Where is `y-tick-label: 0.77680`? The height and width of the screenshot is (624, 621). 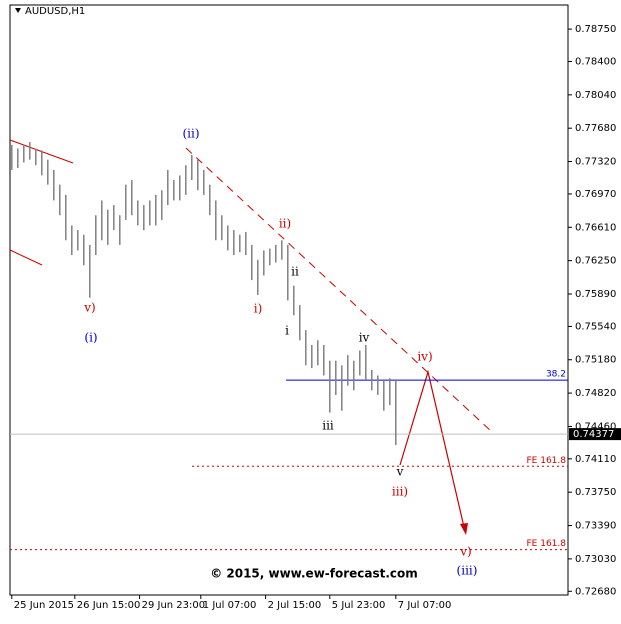 y-tick-label: 0.77680 is located at coordinates (595, 128).